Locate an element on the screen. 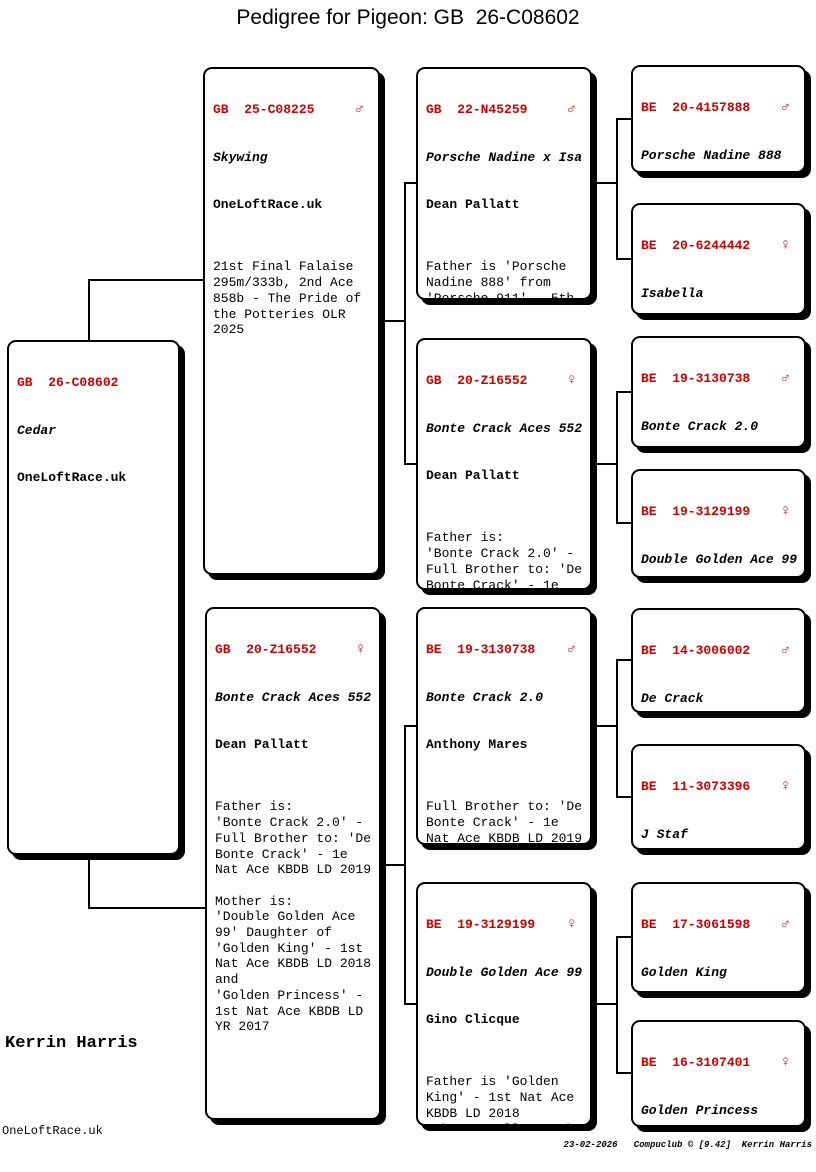 The image size is (816, 1172). pedigree-box-subject: GB 26-C08602 Cedar OneLoftRace.uk is located at coordinates (93, 597).